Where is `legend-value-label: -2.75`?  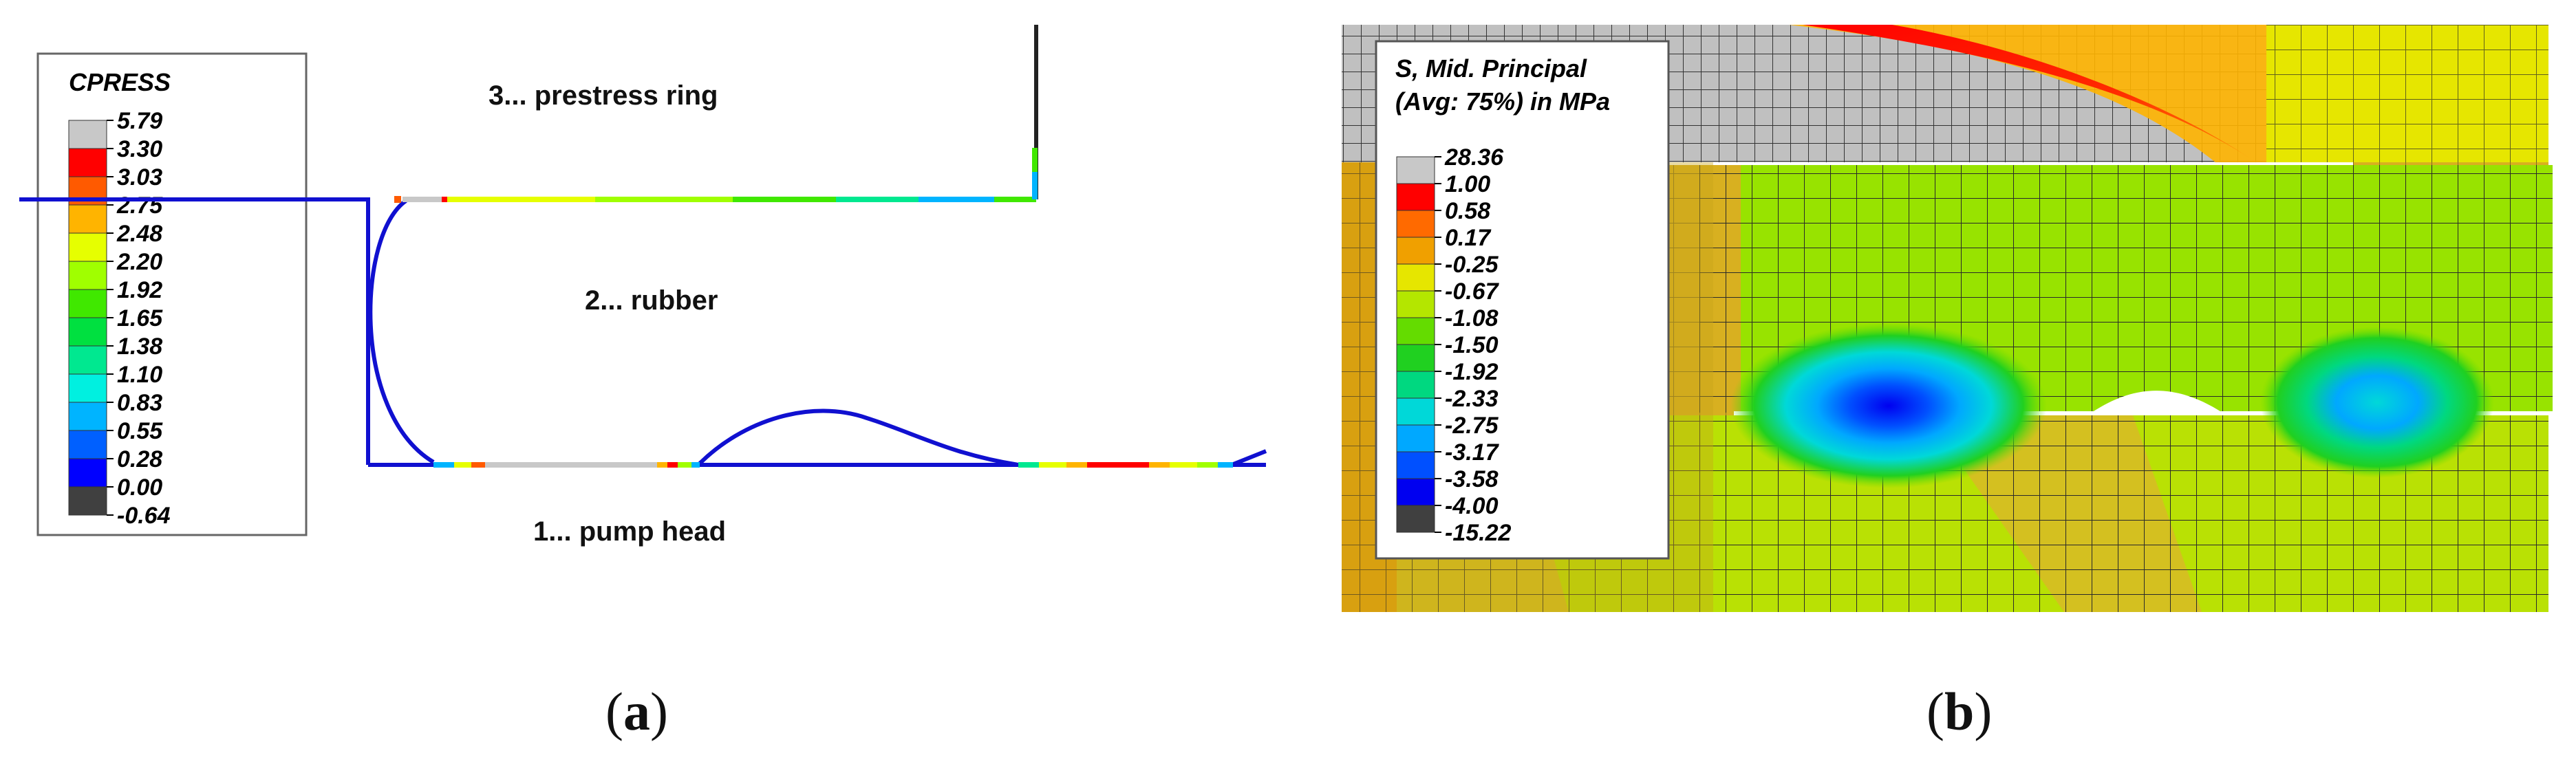 legend-value-label: -2.75 is located at coordinates (1472, 426).